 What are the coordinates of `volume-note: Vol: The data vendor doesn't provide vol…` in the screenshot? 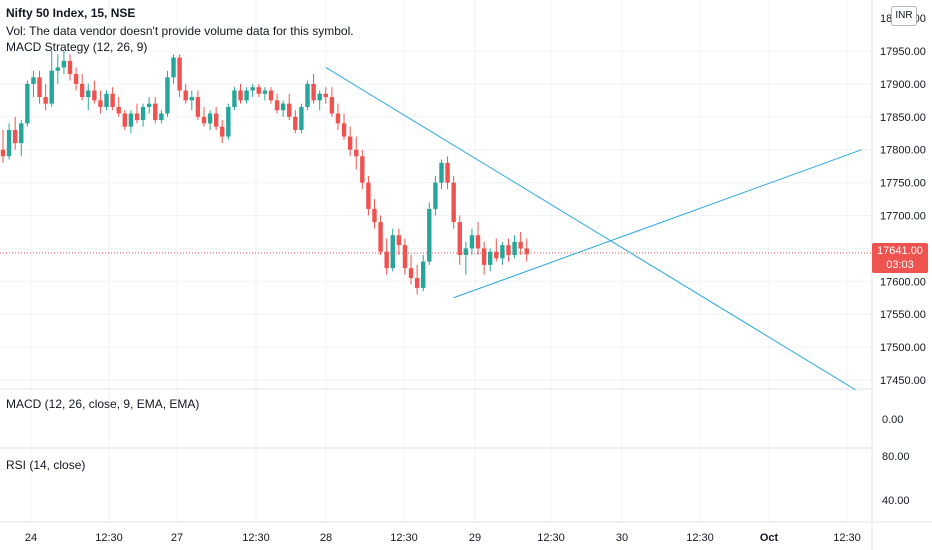 It's located at (180, 31).